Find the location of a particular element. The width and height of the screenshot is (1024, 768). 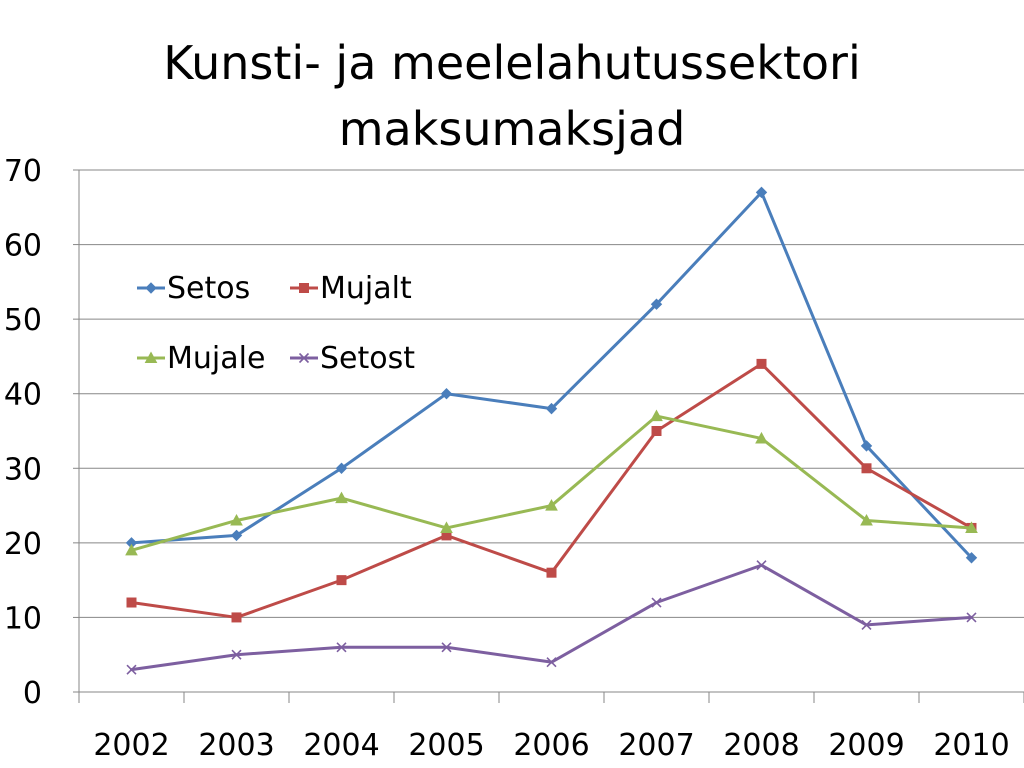

y-tick-label: 0 is located at coordinates (32, 693).